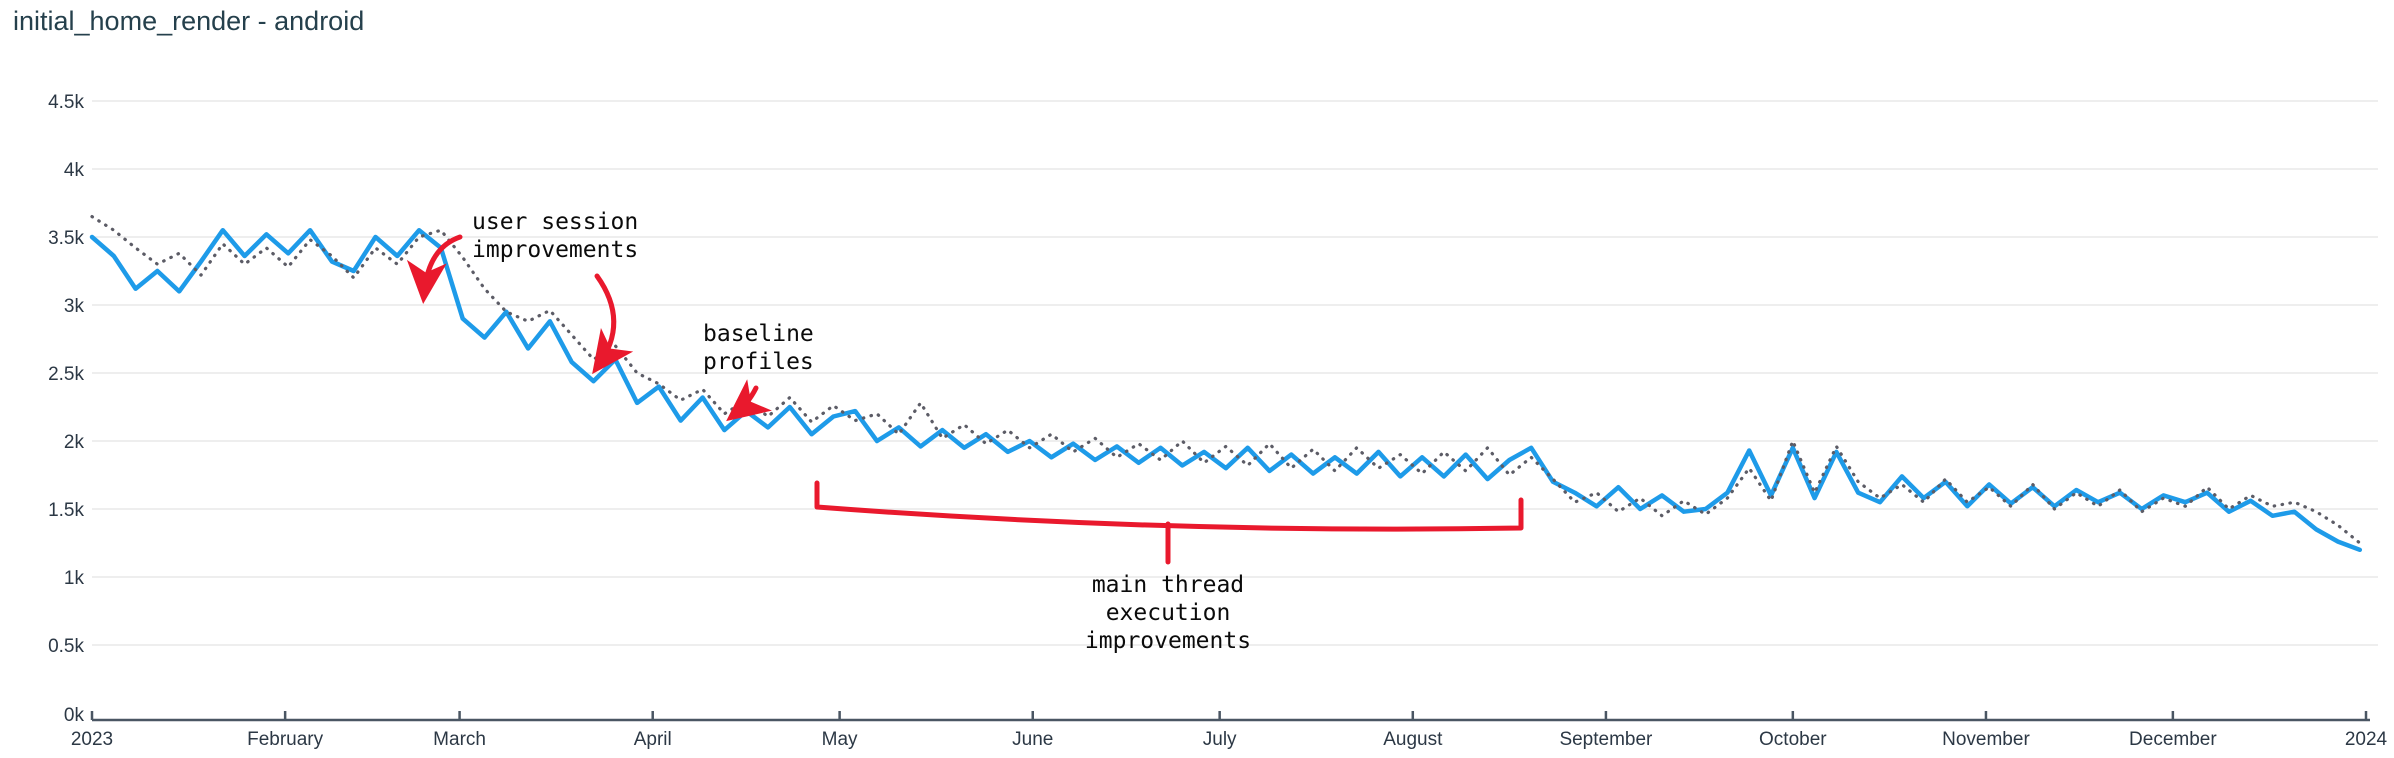  I want to click on x-axis-label: August, so click(1413, 739).